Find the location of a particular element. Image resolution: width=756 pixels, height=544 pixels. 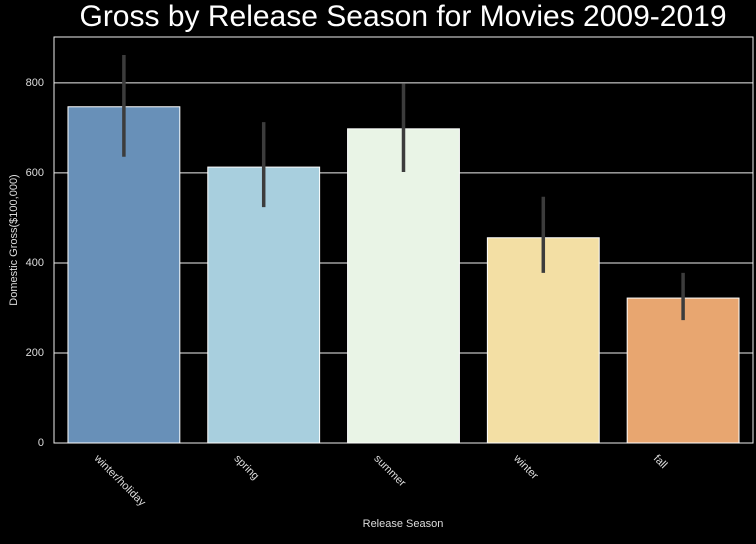

y-axis-label: Domestic Gross($100,000) is located at coordinates (14, 239).